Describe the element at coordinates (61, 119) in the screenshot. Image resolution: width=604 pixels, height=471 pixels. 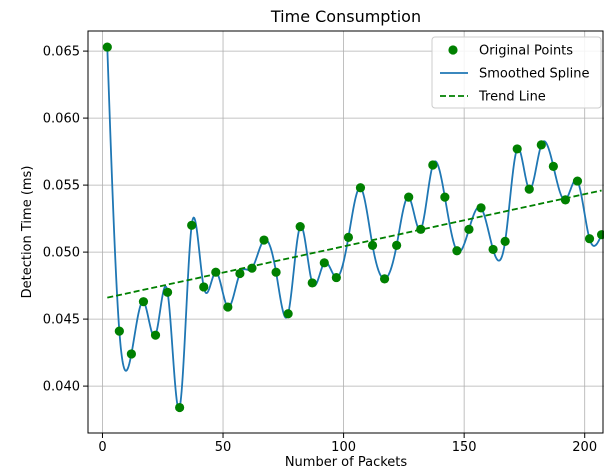
I see `y-tick-label: 0.060` at that location.